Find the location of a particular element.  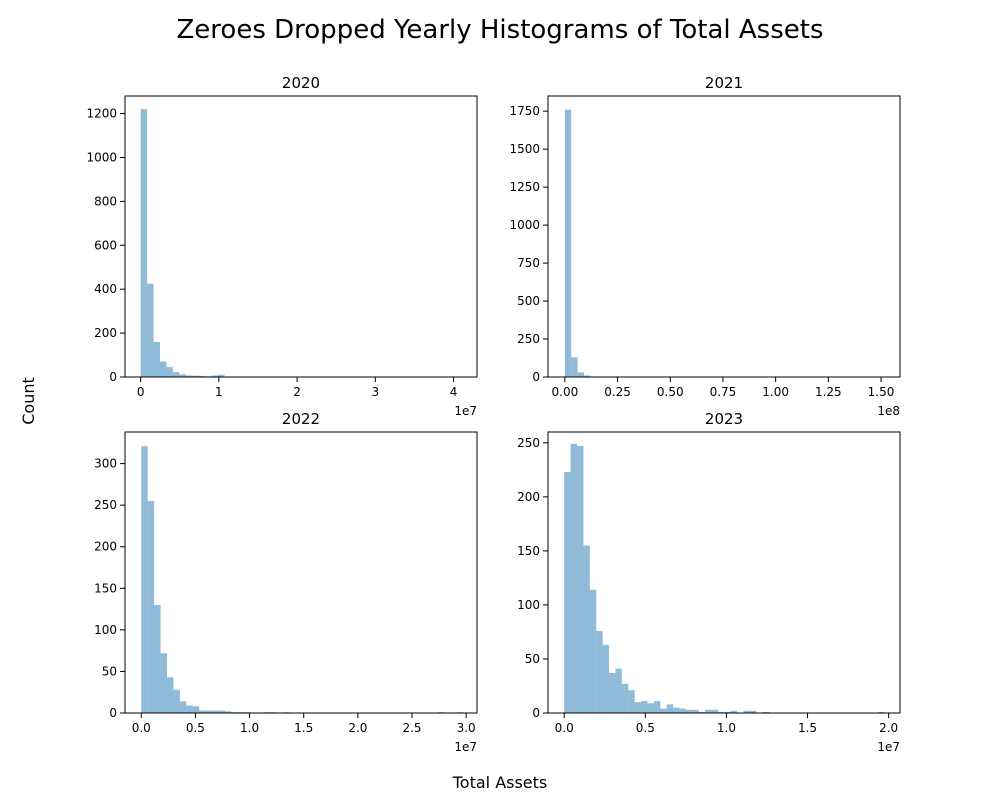

y-tick-label: 1000 is located at coordinates (524, 225).